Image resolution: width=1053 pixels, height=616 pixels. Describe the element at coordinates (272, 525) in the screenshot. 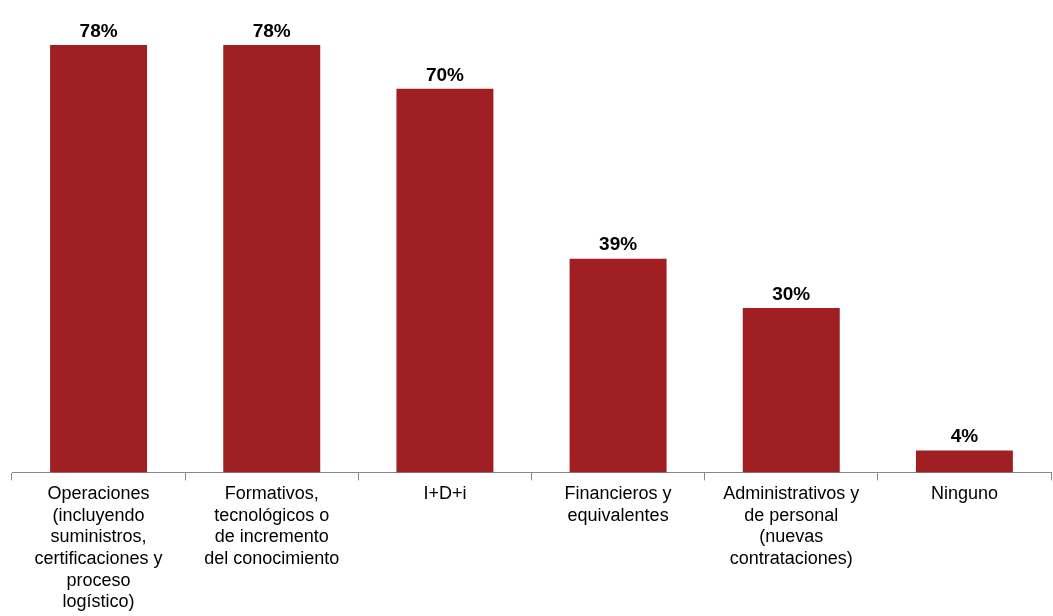

I see `x-tick-label: Formativos, tecnológicos o de incremento del conocimiento` at that location.